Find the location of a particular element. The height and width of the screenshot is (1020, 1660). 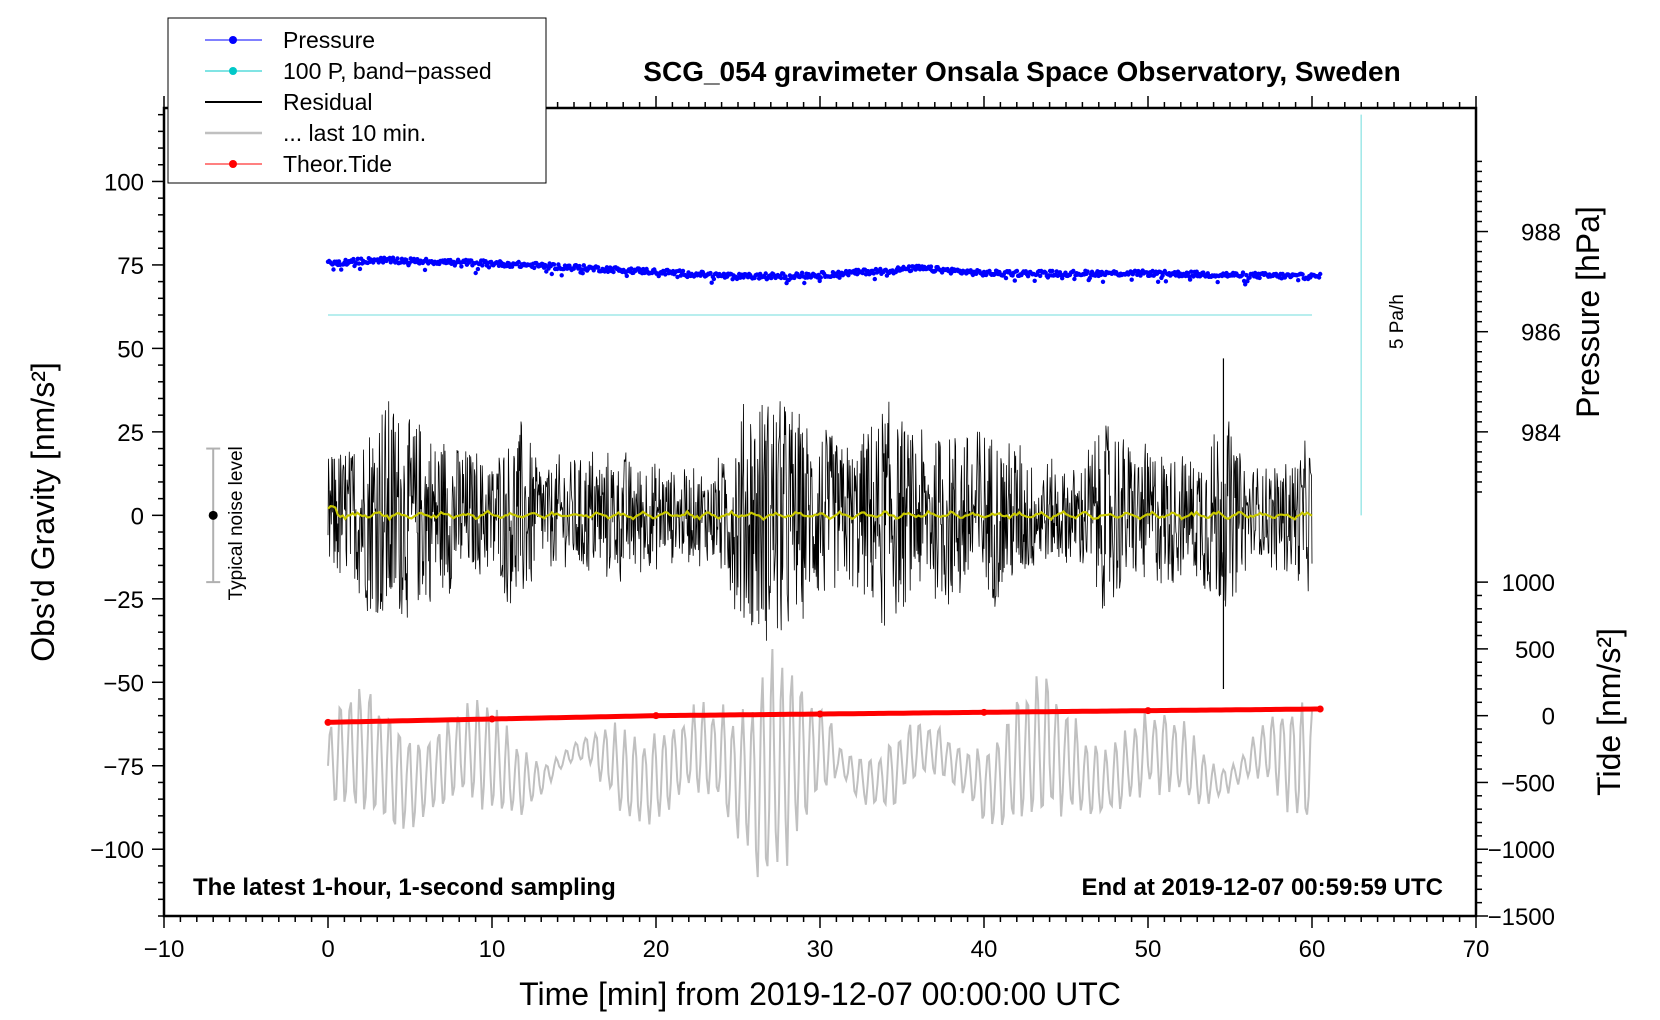

legend-label-residual: Residual is located at coordinates (328, 102).